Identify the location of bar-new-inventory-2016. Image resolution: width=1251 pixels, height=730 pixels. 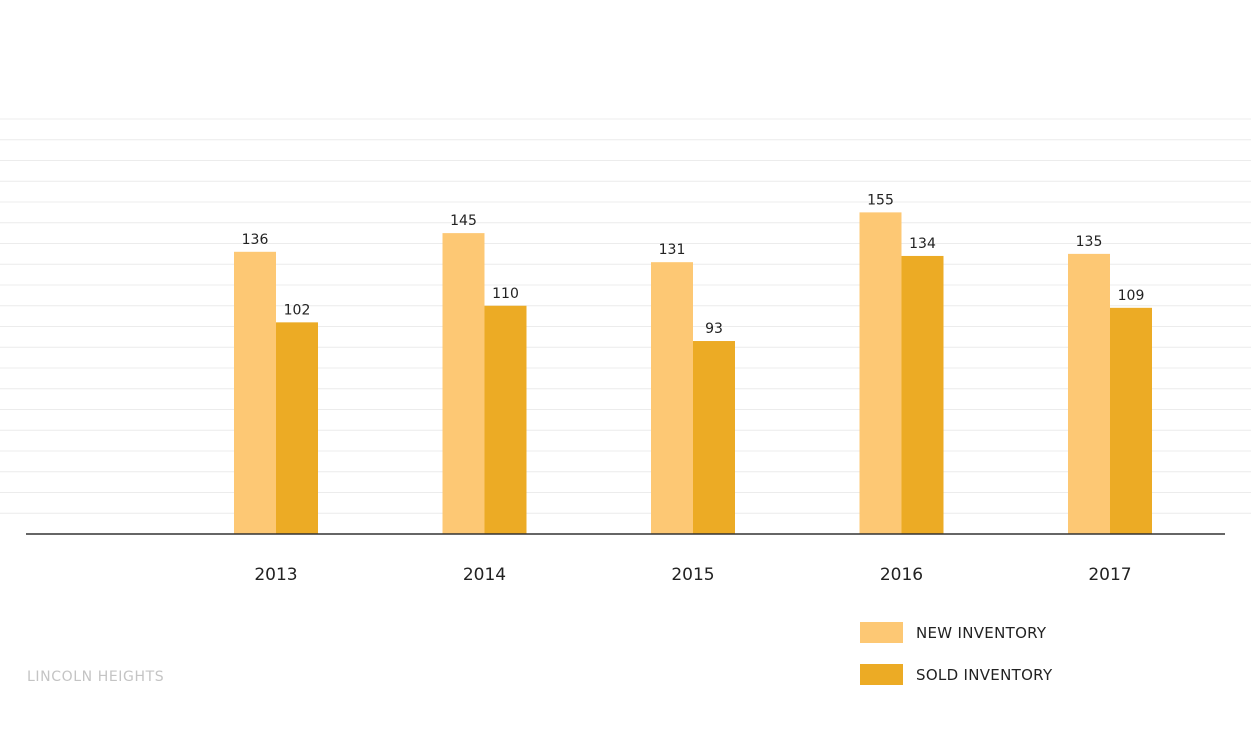
(880, 373).